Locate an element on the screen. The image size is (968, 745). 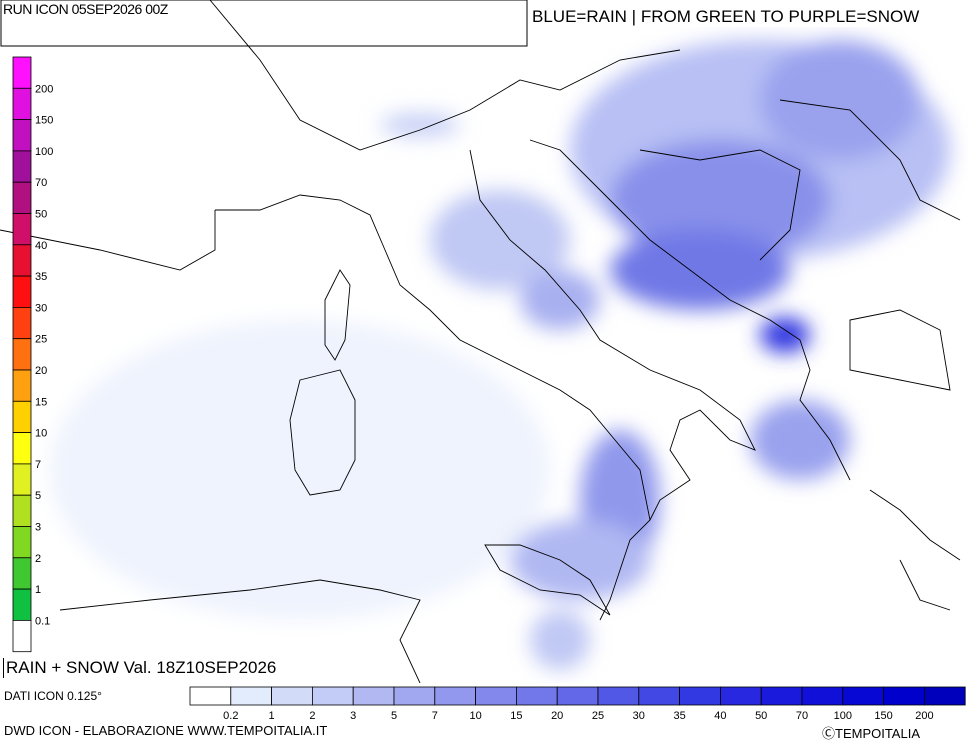
data-source: DATI ICON 0.125° is located at coordinates (53, 696).